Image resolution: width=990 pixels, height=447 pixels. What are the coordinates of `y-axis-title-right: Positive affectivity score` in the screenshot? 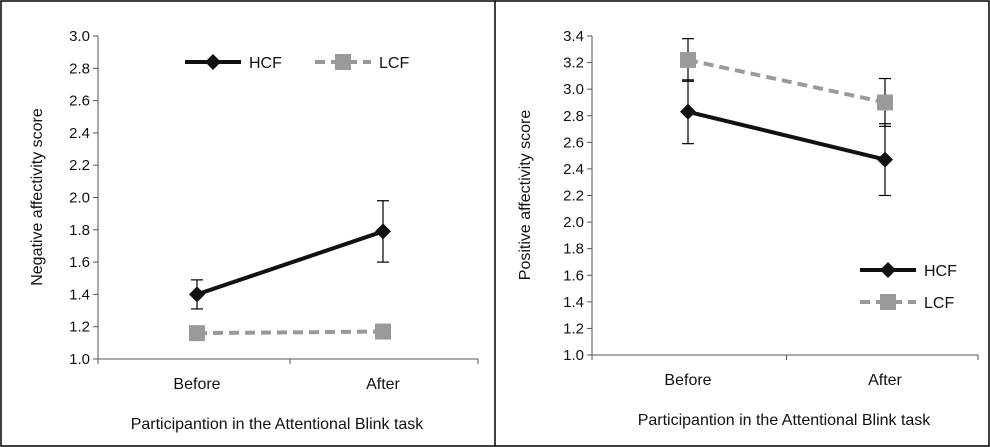 It's located at (525, 195).